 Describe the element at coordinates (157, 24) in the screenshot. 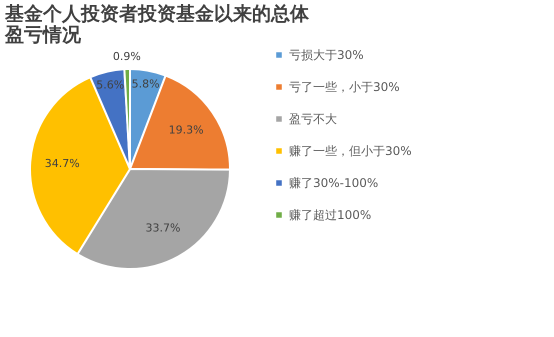

I see `chart-title: 基金个人投资者投资基金以来的总体盈亏情况` at that location.